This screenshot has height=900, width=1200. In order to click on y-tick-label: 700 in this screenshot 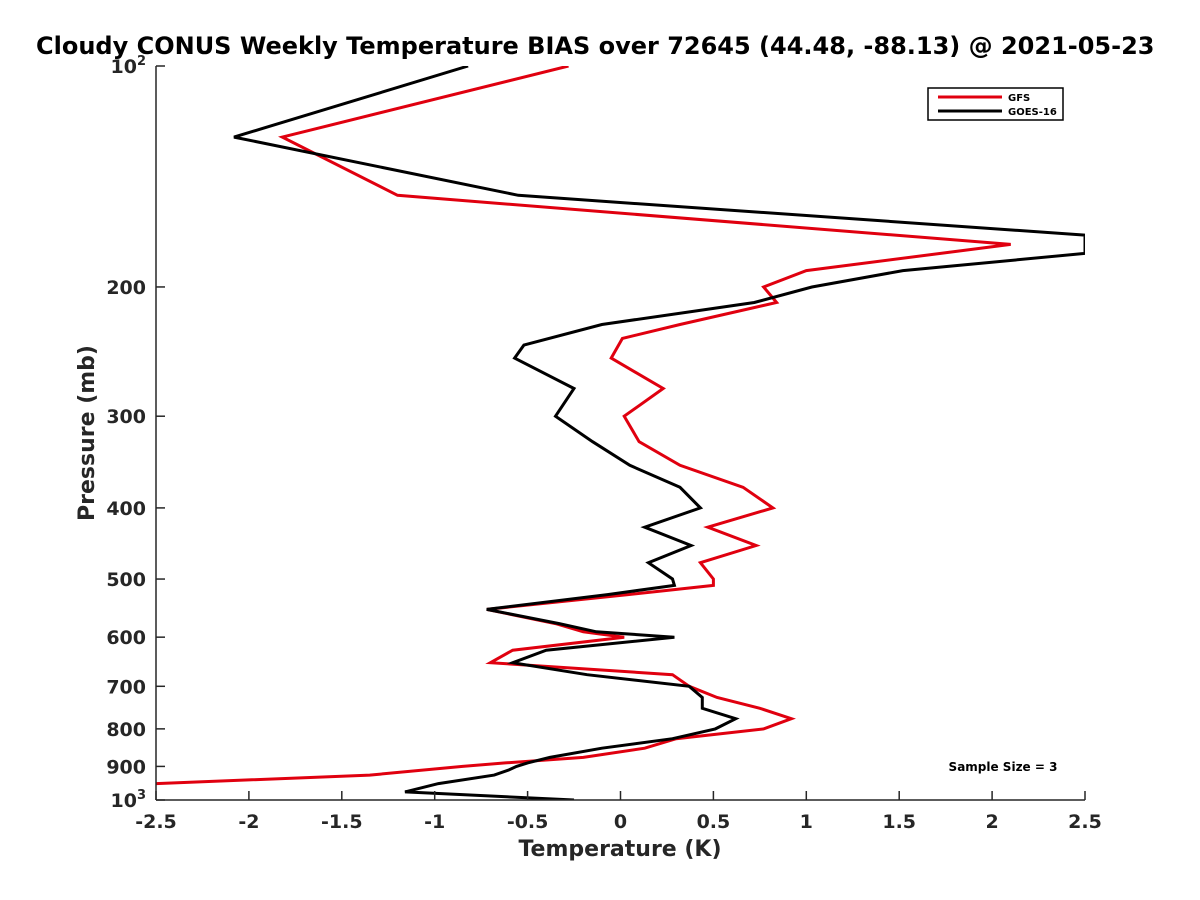, I will do `click(126, 687)`.